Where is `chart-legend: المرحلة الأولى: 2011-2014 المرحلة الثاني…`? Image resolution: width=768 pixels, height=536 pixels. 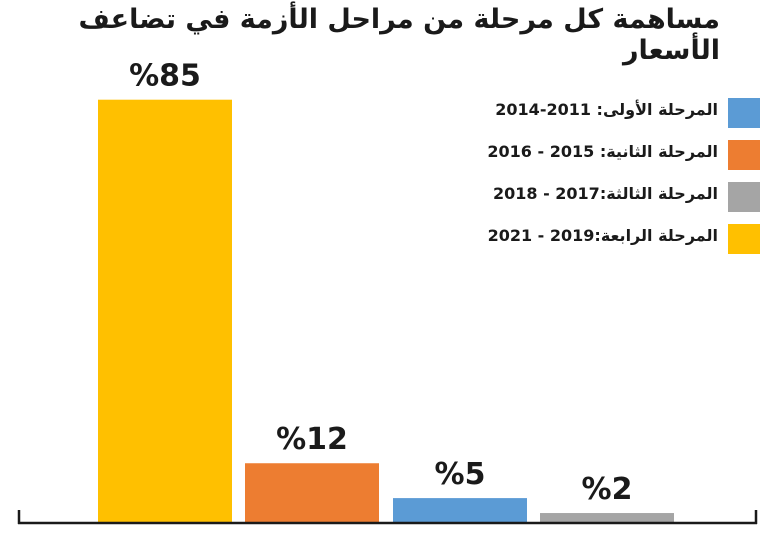
chart-legend: المرحلة الأولى: 2011-2014 المرحلة الثاني… is located at coordinates (590, 180).